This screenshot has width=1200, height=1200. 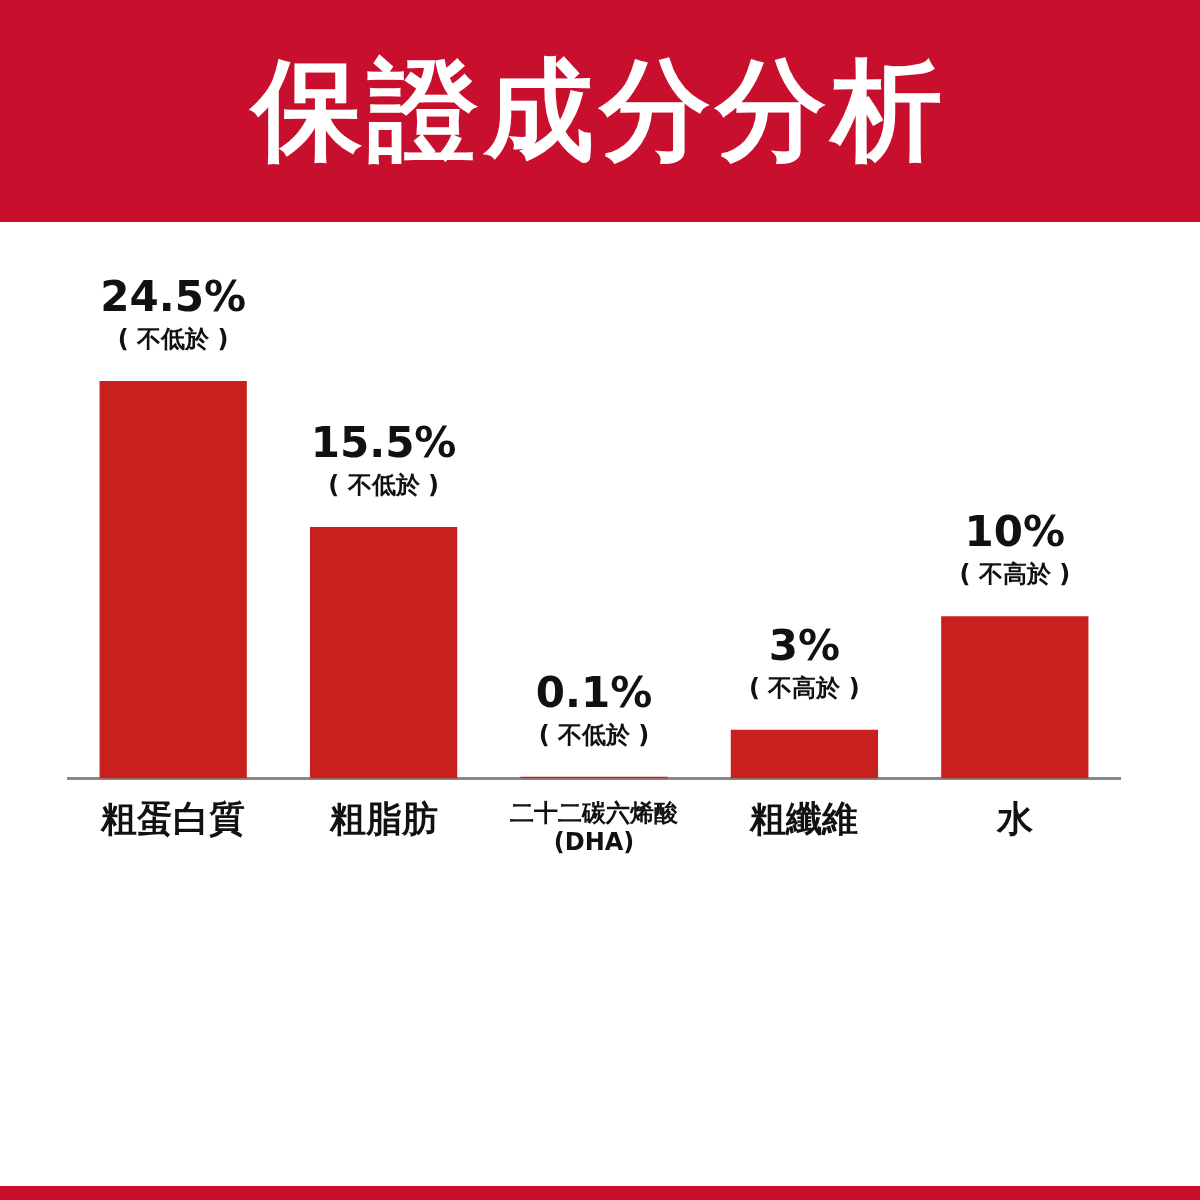 What do you see at coordinates (804, 661) in the screenshot?
I see `data-label: 3% ( 不高於 )` at bounding box center [804, 661].